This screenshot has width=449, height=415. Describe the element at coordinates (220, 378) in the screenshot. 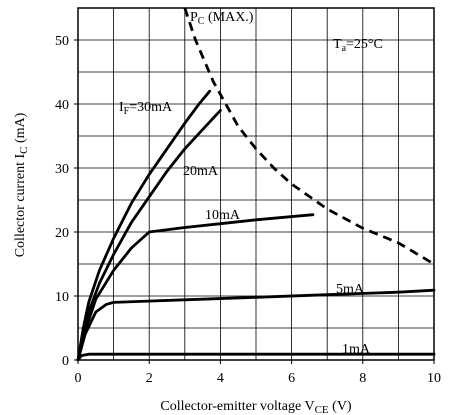

I see `x-tick-label: 4` at that location.